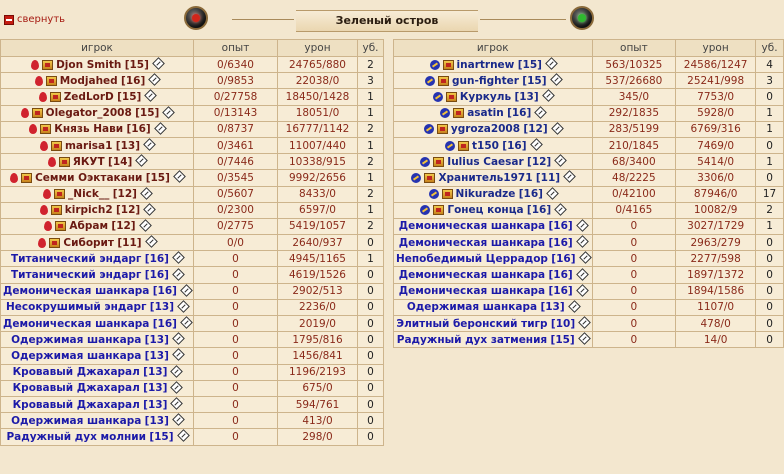 This screenshot has width=784, height=474. I want to click on player-name: ЯКУТ, so click(88, 161).